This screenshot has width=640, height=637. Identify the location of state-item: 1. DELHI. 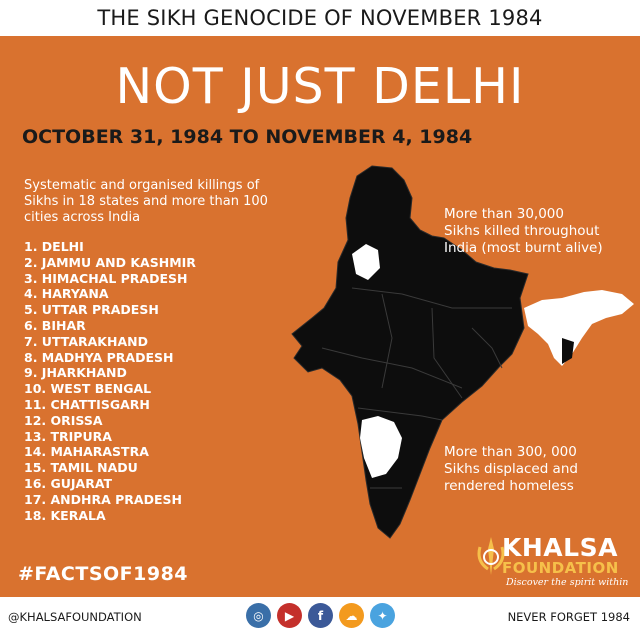
(54, 246).